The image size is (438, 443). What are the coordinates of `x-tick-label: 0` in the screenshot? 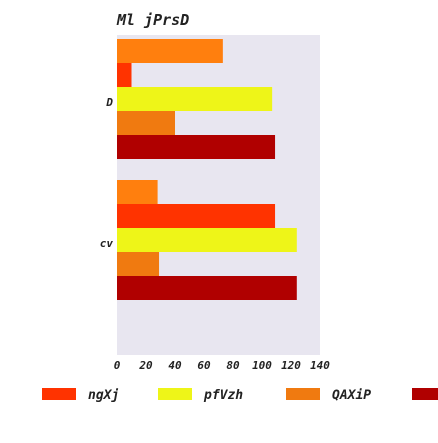 It's located at (117, 365).